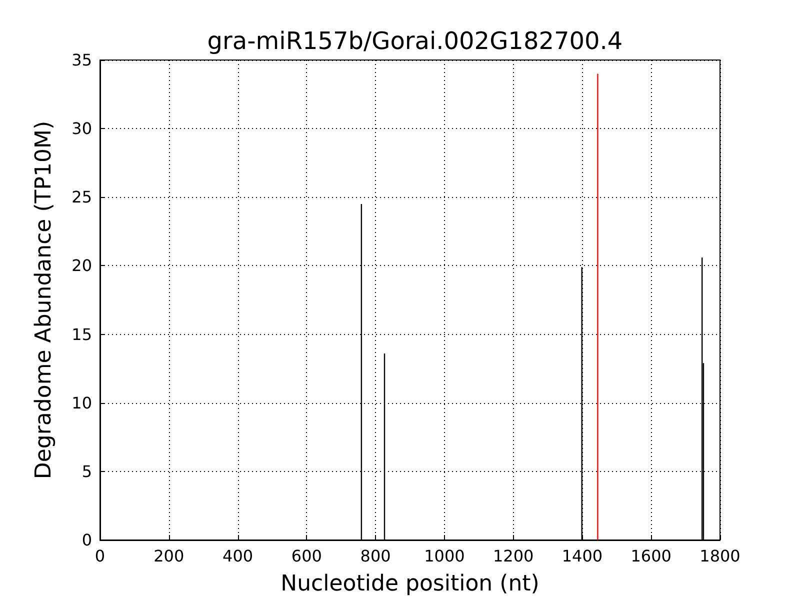  What do you see at coordinates (82, 334) in the screenshot?
I see `y-tick-label: 15` at bounding box center [82, 334].